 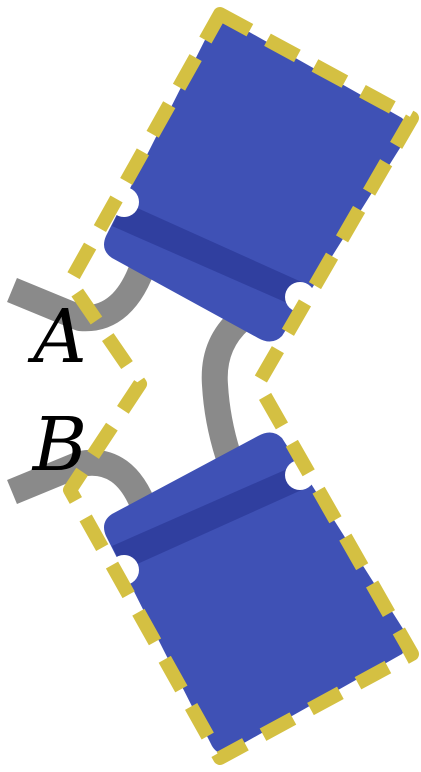 I want to click on upper-block-stripe, so click(x=209, y=254).